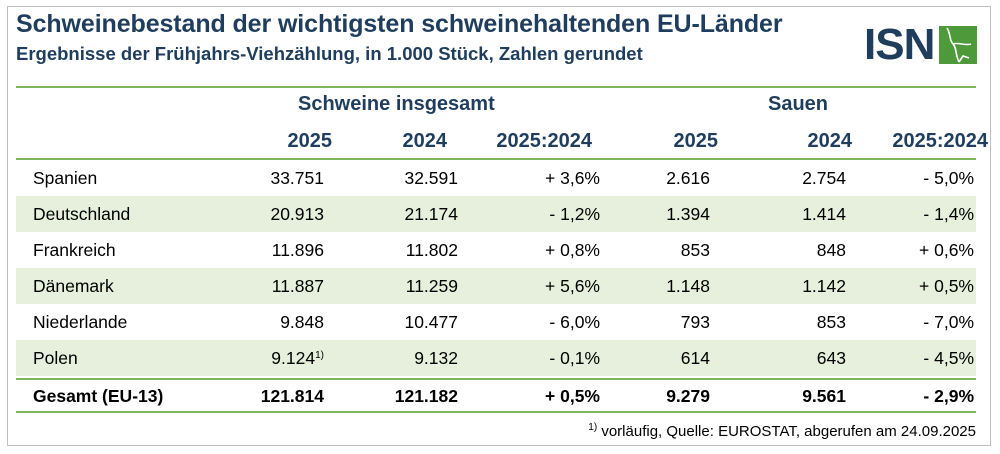 The image size is (1000, 454). What do you see at coordinates (948, 396) in the screenshot?
I see `total-schg: - 2,9%` at bounding box center [948, 396].